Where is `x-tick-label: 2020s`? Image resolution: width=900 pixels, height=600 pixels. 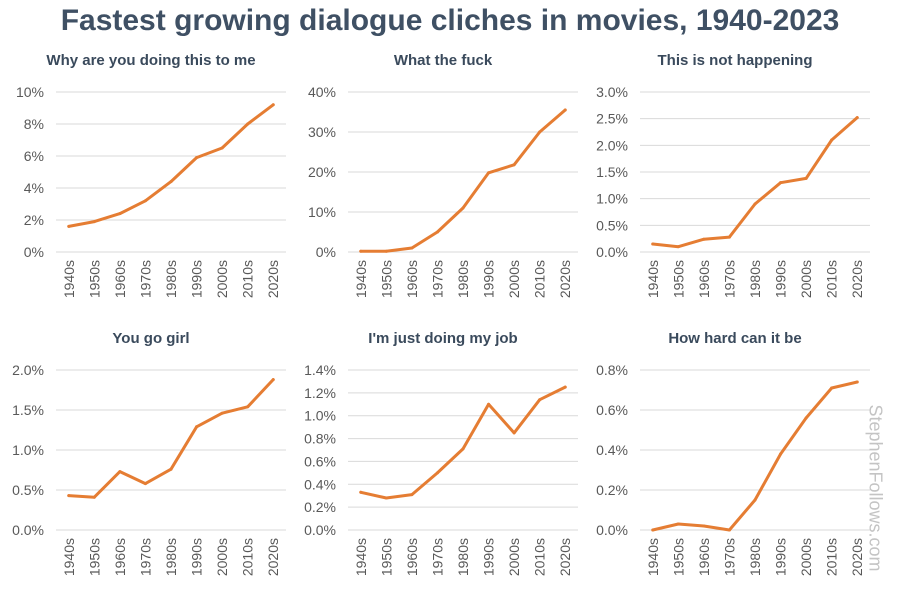
x-tick-label: 2020s is located at coordinates (273, 279).